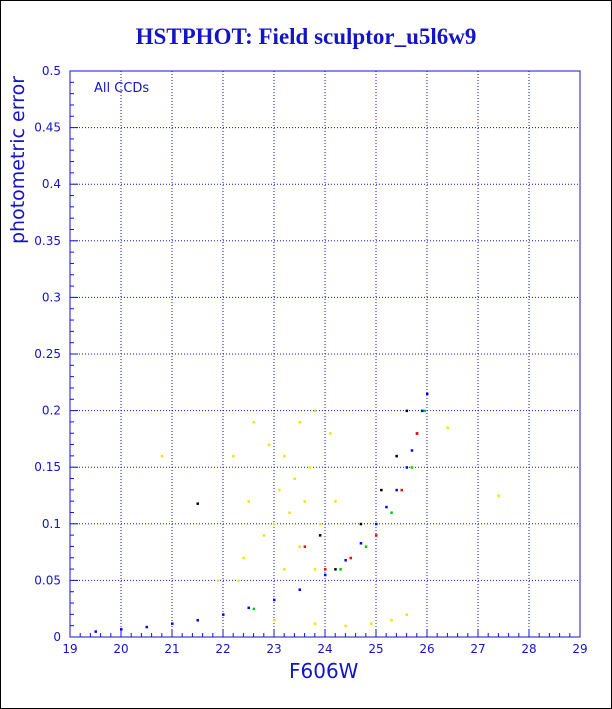 The image size is (612, 709). Describe the element at coordinates (222, 649) in the screenshot. I see `x-tick-label: 22` at that location.